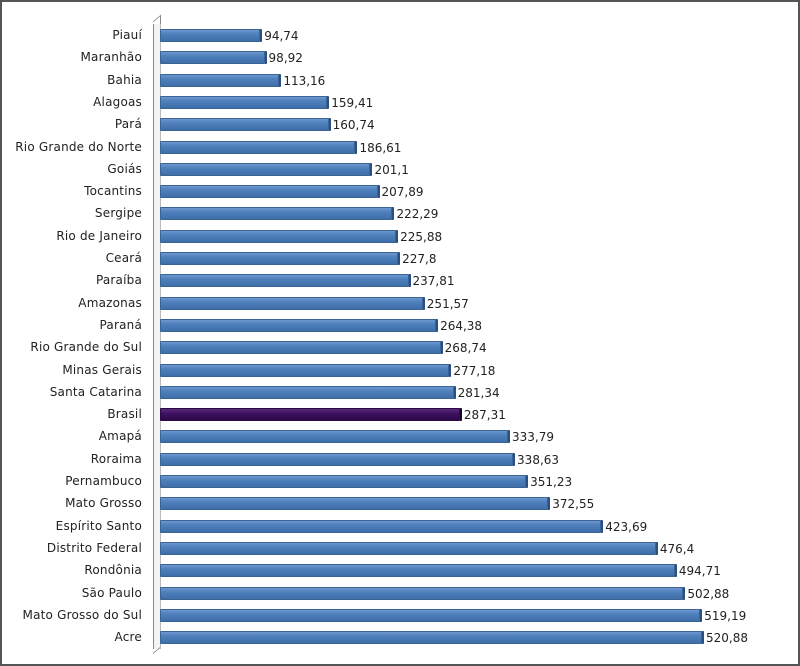 The height and width of the screenshot is (666, 800). Describe the element at coordinates (538, 459) in the screenshot. I see `data-label: 338,63` at that location.